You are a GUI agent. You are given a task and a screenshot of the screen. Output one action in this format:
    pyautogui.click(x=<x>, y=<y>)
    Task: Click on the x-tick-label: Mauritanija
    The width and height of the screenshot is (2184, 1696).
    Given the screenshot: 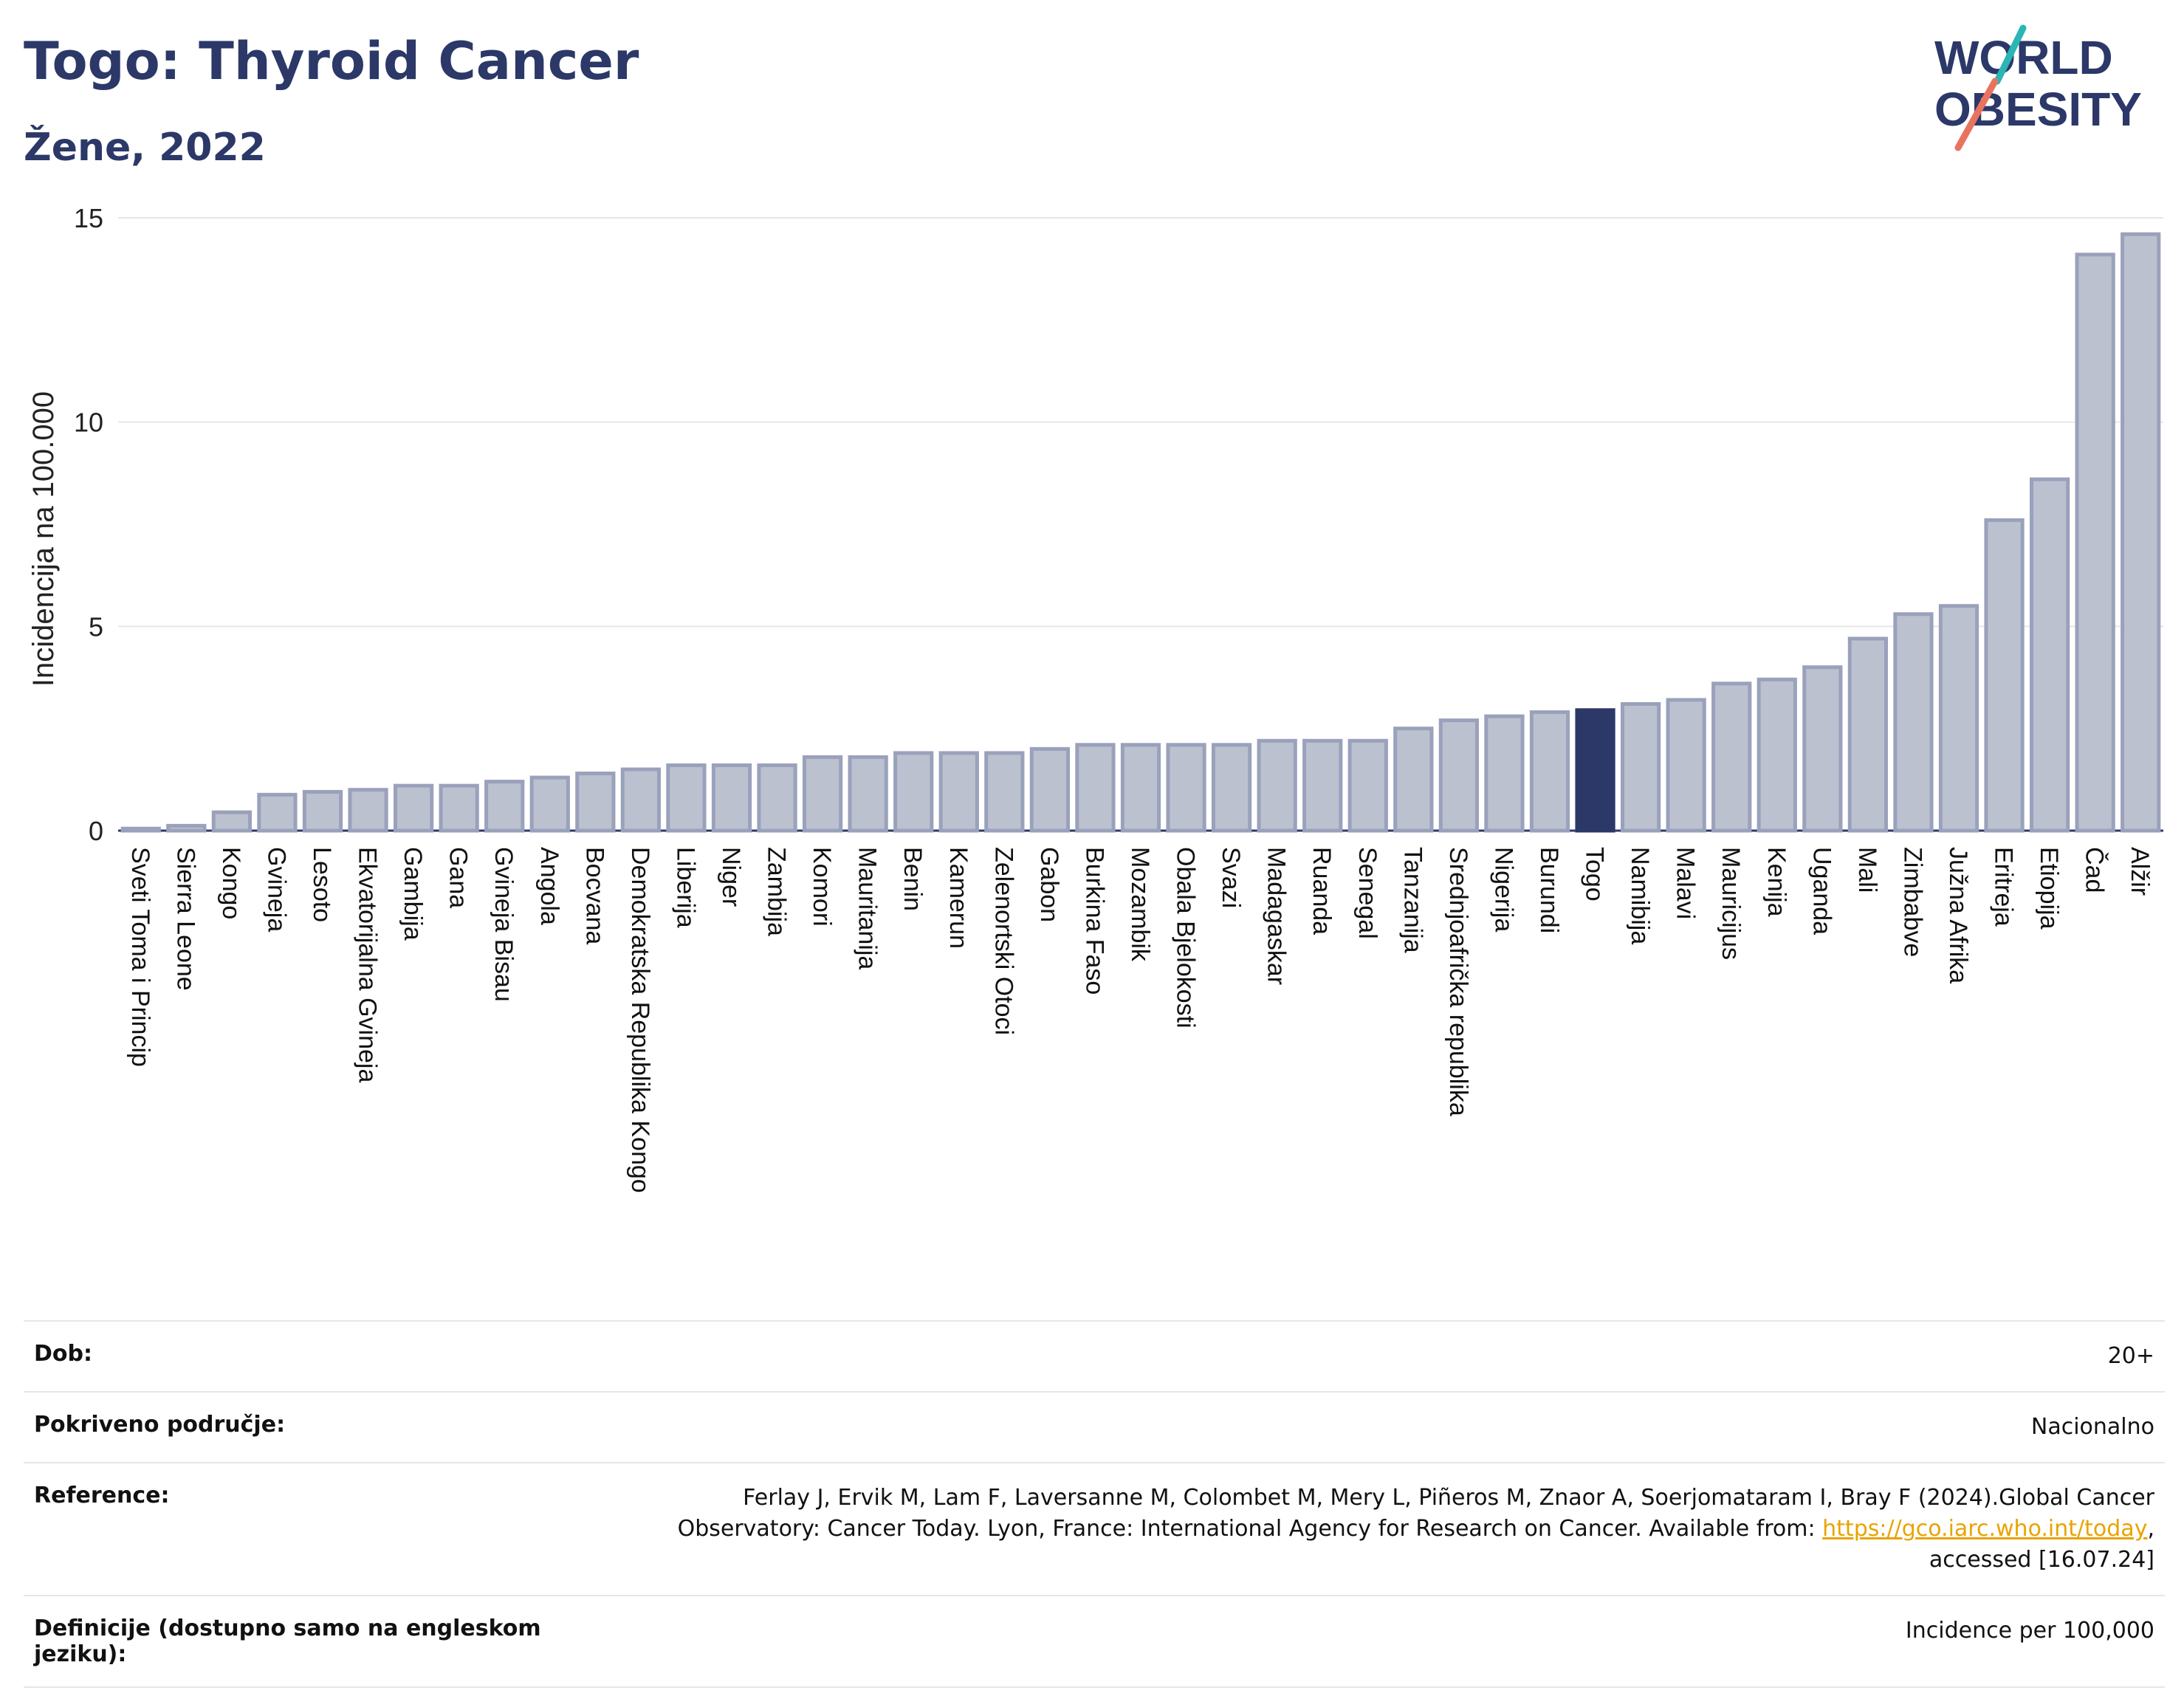 What is the action you would take?
    pyautogui.click(x=868, y=908)
    